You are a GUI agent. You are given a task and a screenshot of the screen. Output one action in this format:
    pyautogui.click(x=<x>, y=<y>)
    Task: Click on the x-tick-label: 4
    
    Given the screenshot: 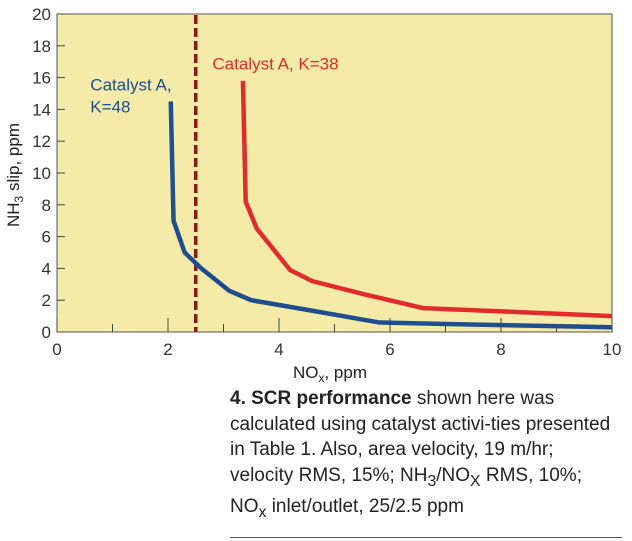 What is the action you would take?
    pyautogui.click(x=278, y=349)
    